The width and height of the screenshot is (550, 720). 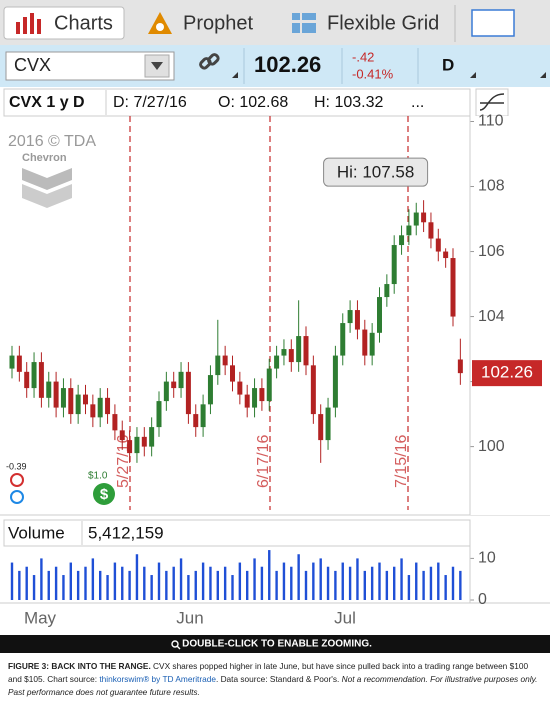 What do you see at coordinates (363, 56) in the screenshot?
I see `net-change: -.42` at bounding box center [363, 56].